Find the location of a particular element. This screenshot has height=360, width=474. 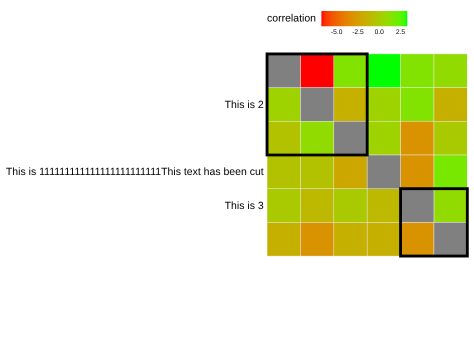

y-tick-label: This is 3 is located at coordinates (244, 206).